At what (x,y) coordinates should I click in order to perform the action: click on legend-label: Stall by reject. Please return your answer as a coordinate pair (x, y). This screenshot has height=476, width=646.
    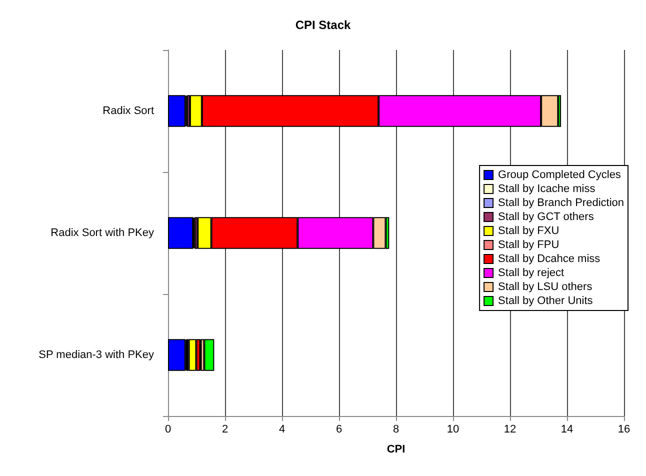
    Looking at the image, I should click on (531, 273).